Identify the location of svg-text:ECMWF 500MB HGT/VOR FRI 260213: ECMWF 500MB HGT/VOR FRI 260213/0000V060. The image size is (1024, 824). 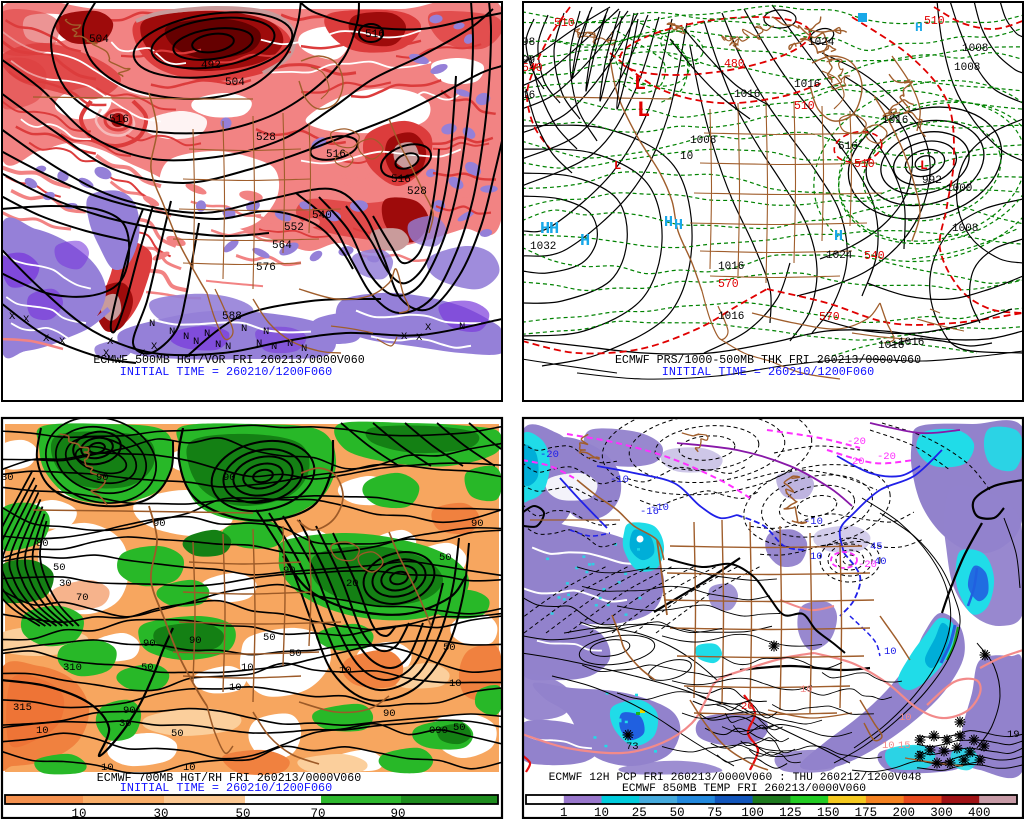
(228, 360).